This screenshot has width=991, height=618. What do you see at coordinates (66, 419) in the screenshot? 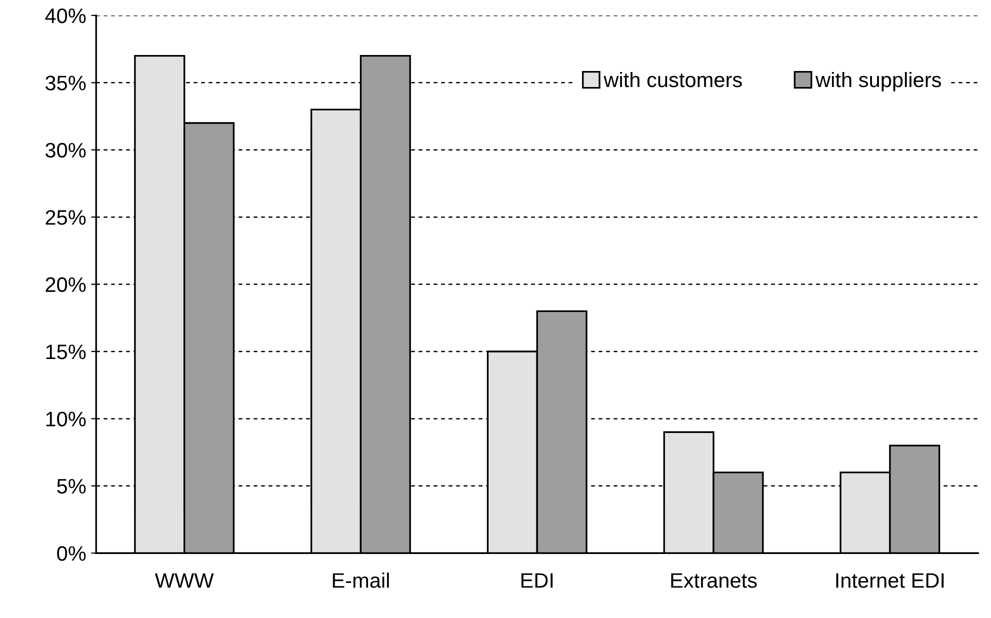
I see `y-tick-label: 10%` at bounding box center [66, 419].